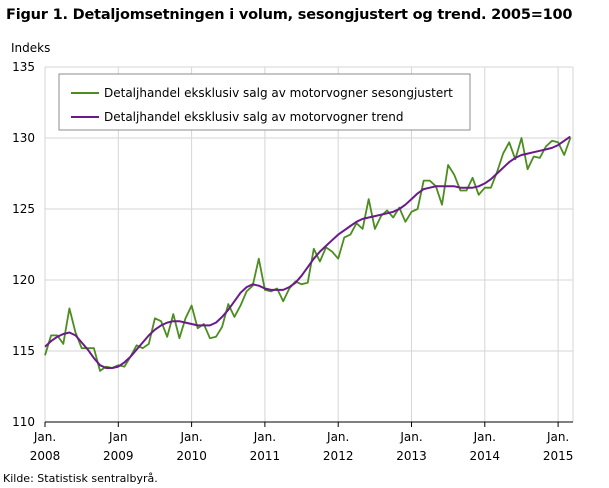 The width and height of the screenshot is (609, 488). What do you see at coordinates (485, 456) in the screenshot?
I see `x-tick-label-bottom: 2014` at bounding box center [485, 456].